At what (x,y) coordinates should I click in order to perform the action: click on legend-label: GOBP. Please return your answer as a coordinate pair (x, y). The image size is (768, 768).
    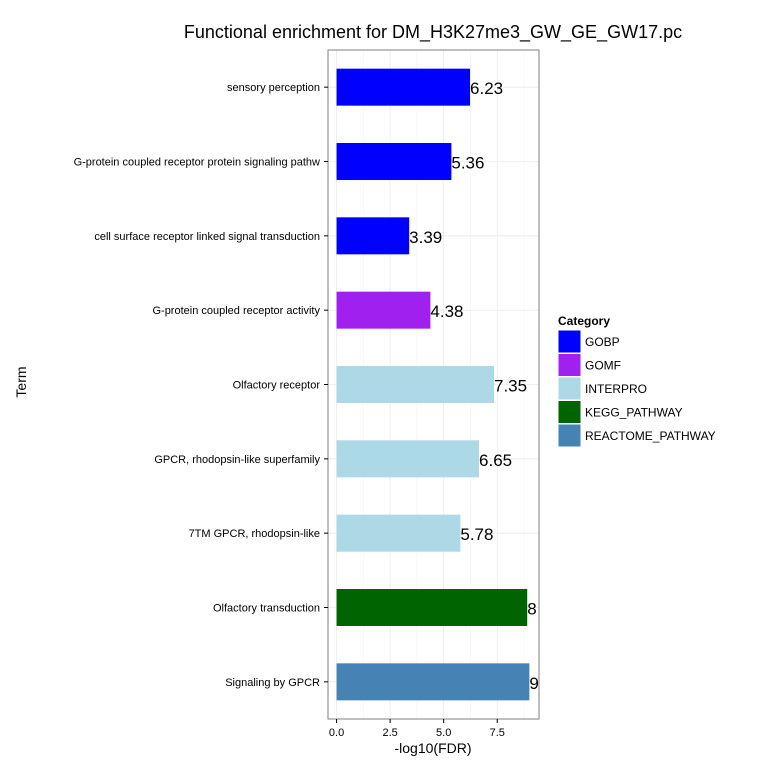
    Looking at the image, I should click on (602, 342).